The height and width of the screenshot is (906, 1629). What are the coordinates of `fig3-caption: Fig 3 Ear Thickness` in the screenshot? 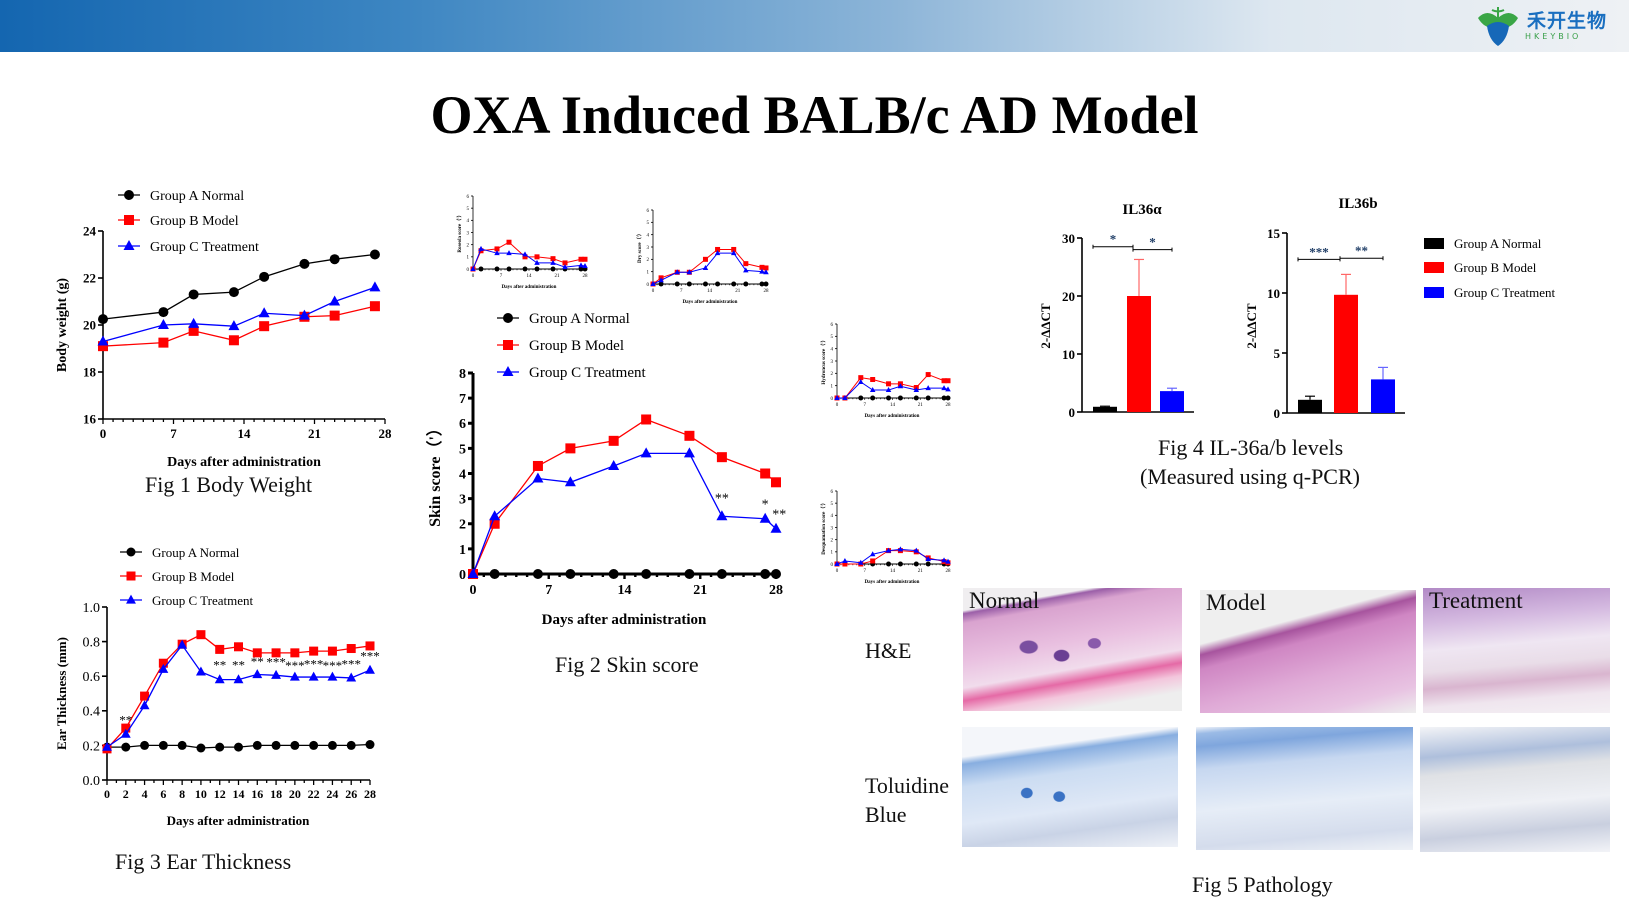 It's located at (203, 861).